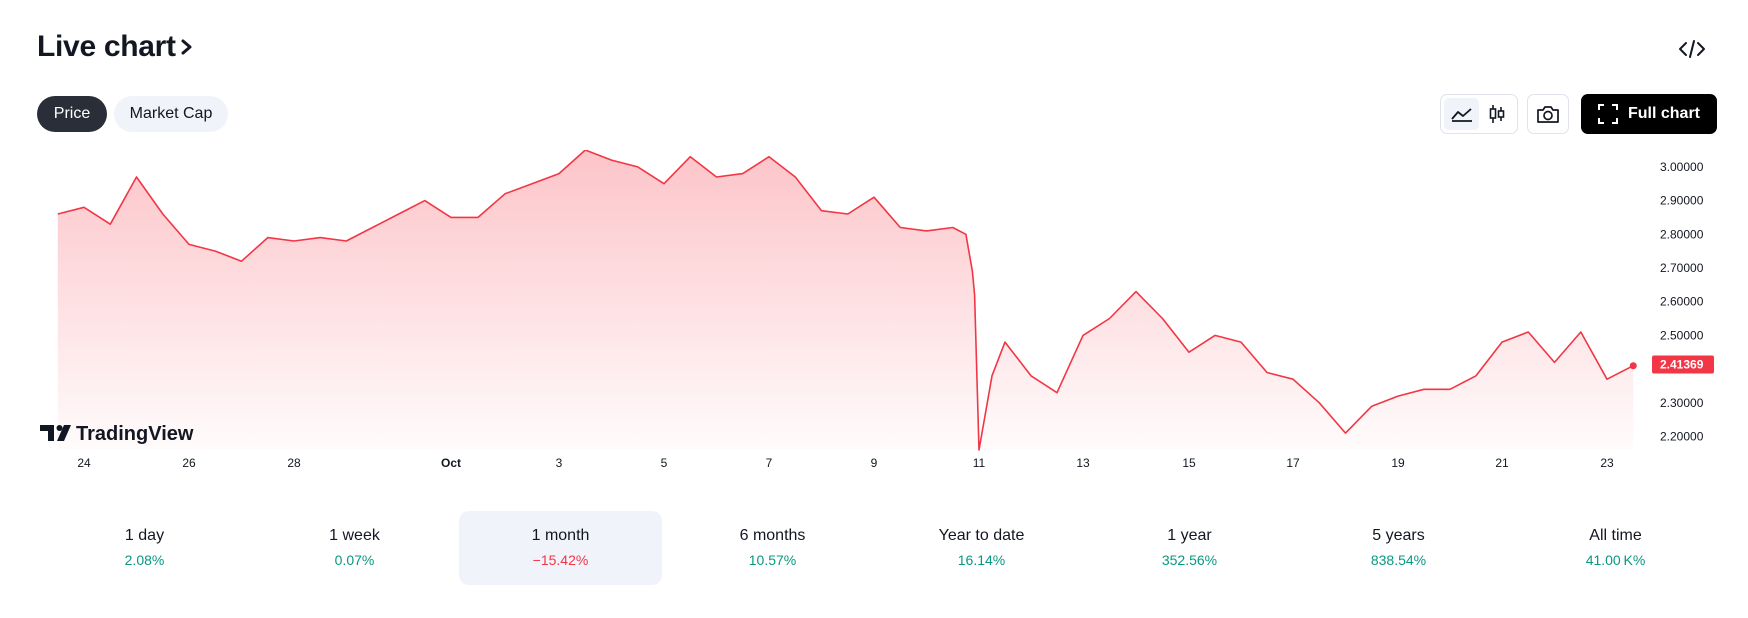 This screenshot has width=1748, height=618. I want to click on camera-icon, so click(1548, 114).